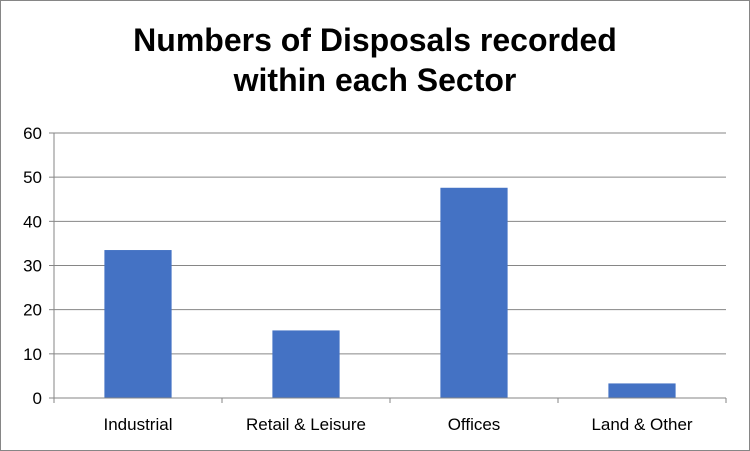  I want to click on y-tick-label-60: 60, so click(32, 133).